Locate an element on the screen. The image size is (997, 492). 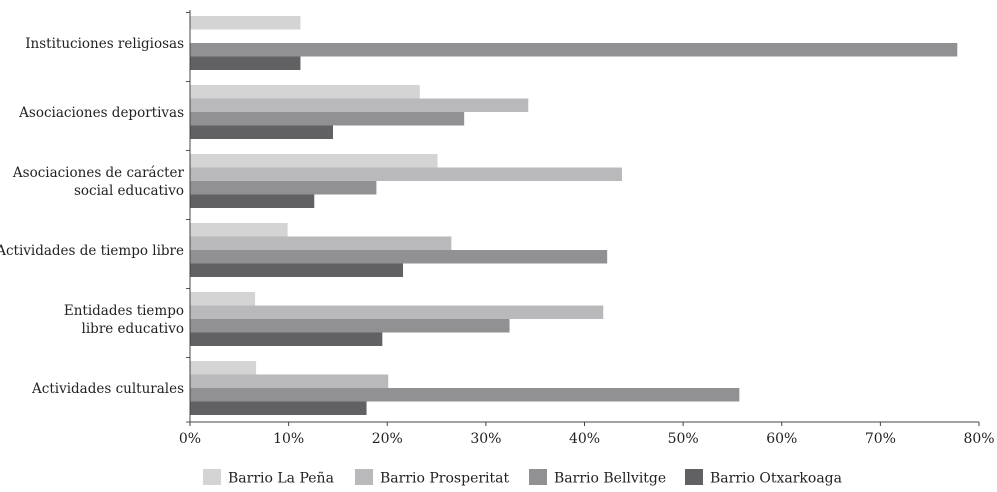
category-label: Asociaciones deportivas is located at coordinates (101, 113).